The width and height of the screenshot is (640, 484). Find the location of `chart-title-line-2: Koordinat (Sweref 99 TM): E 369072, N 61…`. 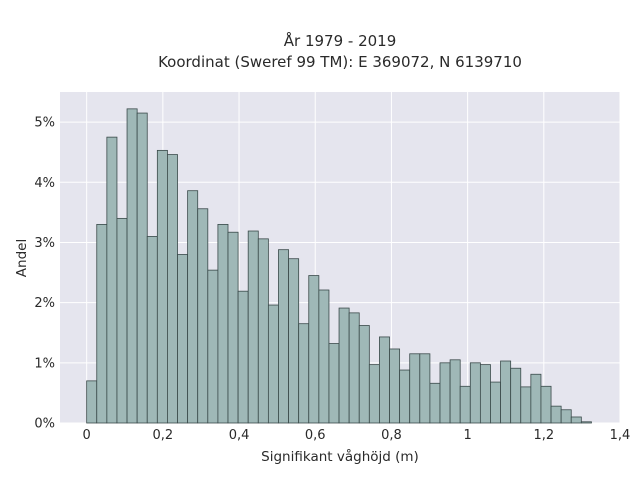

chart-title-line-2: Koordinat (Sweref 99 TM): E 369072, N 61… is located at coordinates (340, 62).